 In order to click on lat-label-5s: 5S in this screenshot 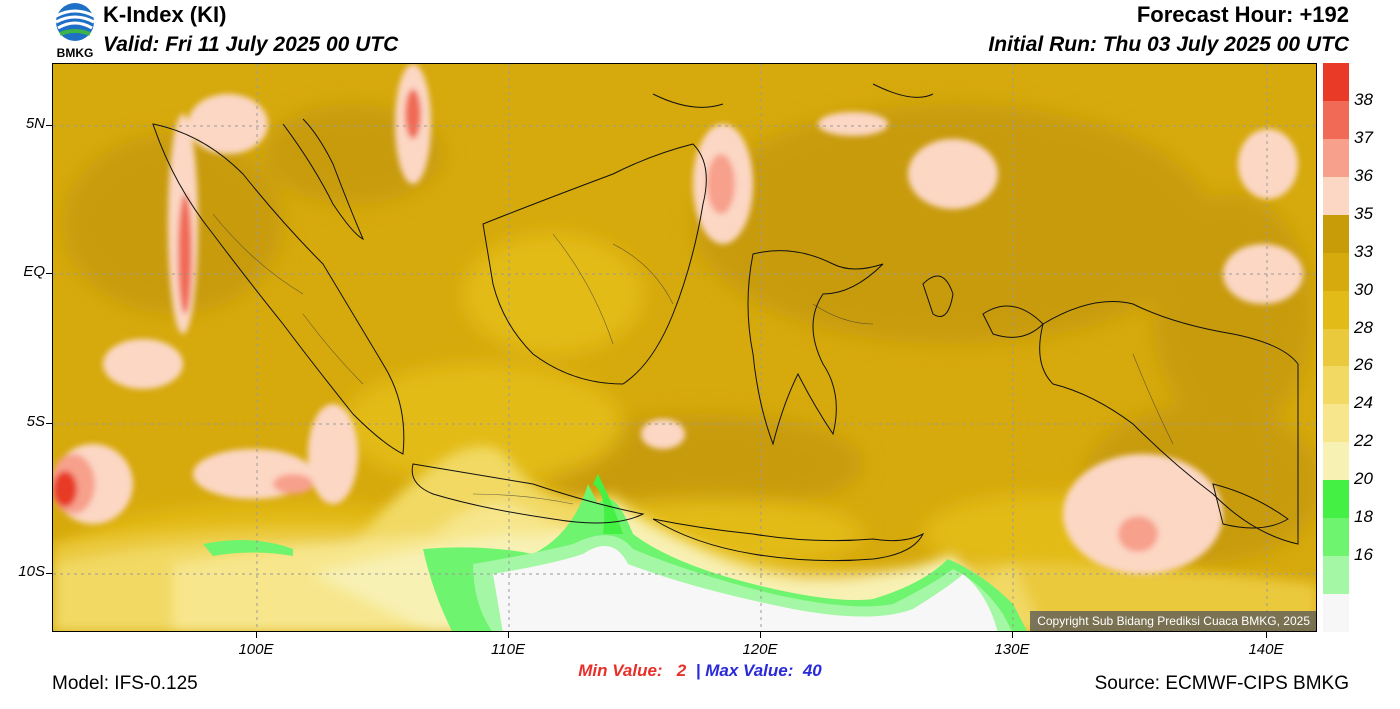, I will do `click(35, 421)`.